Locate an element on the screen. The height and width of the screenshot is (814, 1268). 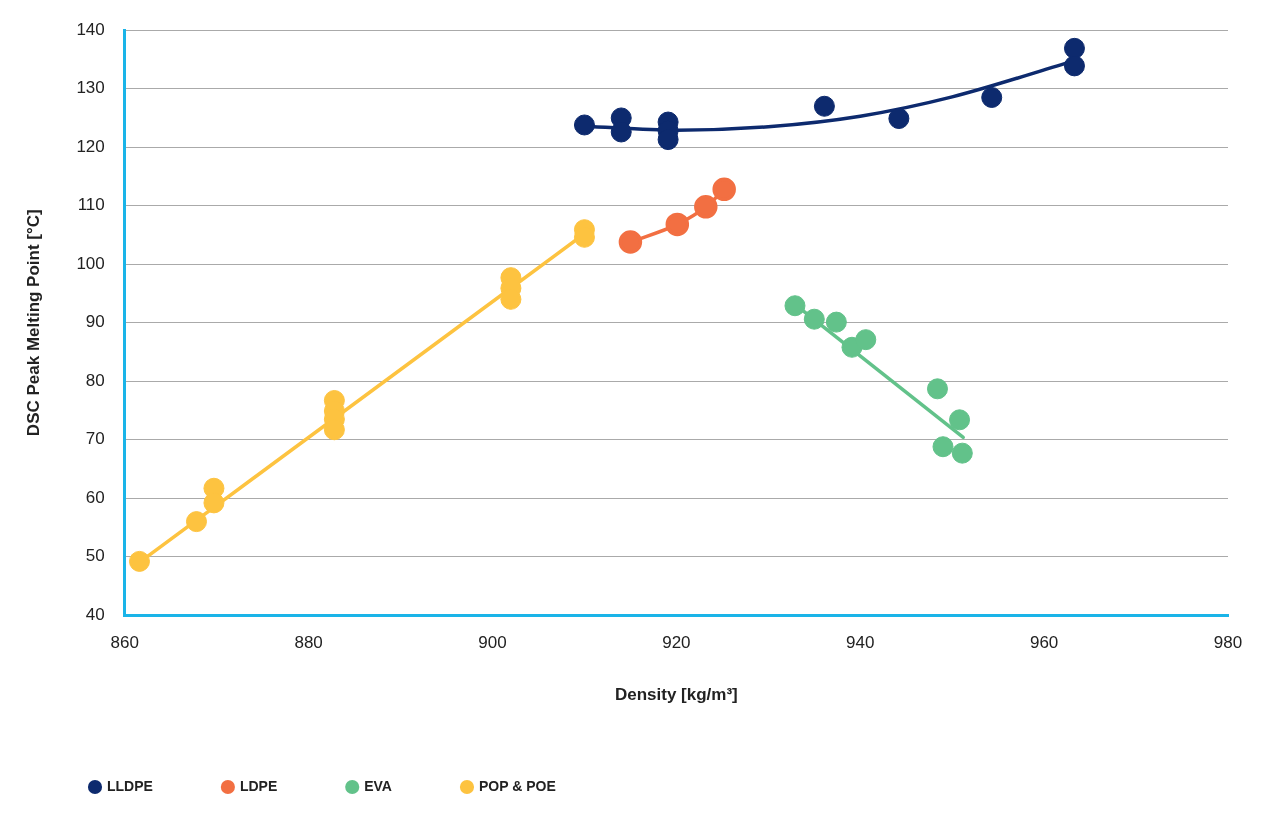
y-tick-label: 120 is located at coordinates (90, 146).